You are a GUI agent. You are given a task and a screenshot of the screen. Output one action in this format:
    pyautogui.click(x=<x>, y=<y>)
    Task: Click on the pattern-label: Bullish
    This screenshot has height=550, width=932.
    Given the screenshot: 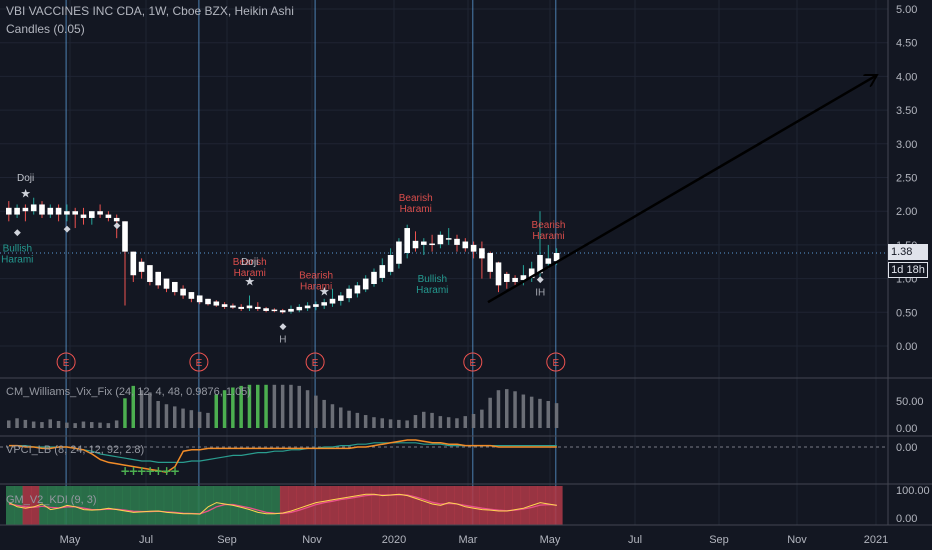 What is the action you would take?
    pyautogui.click(x=432, y=279)
    